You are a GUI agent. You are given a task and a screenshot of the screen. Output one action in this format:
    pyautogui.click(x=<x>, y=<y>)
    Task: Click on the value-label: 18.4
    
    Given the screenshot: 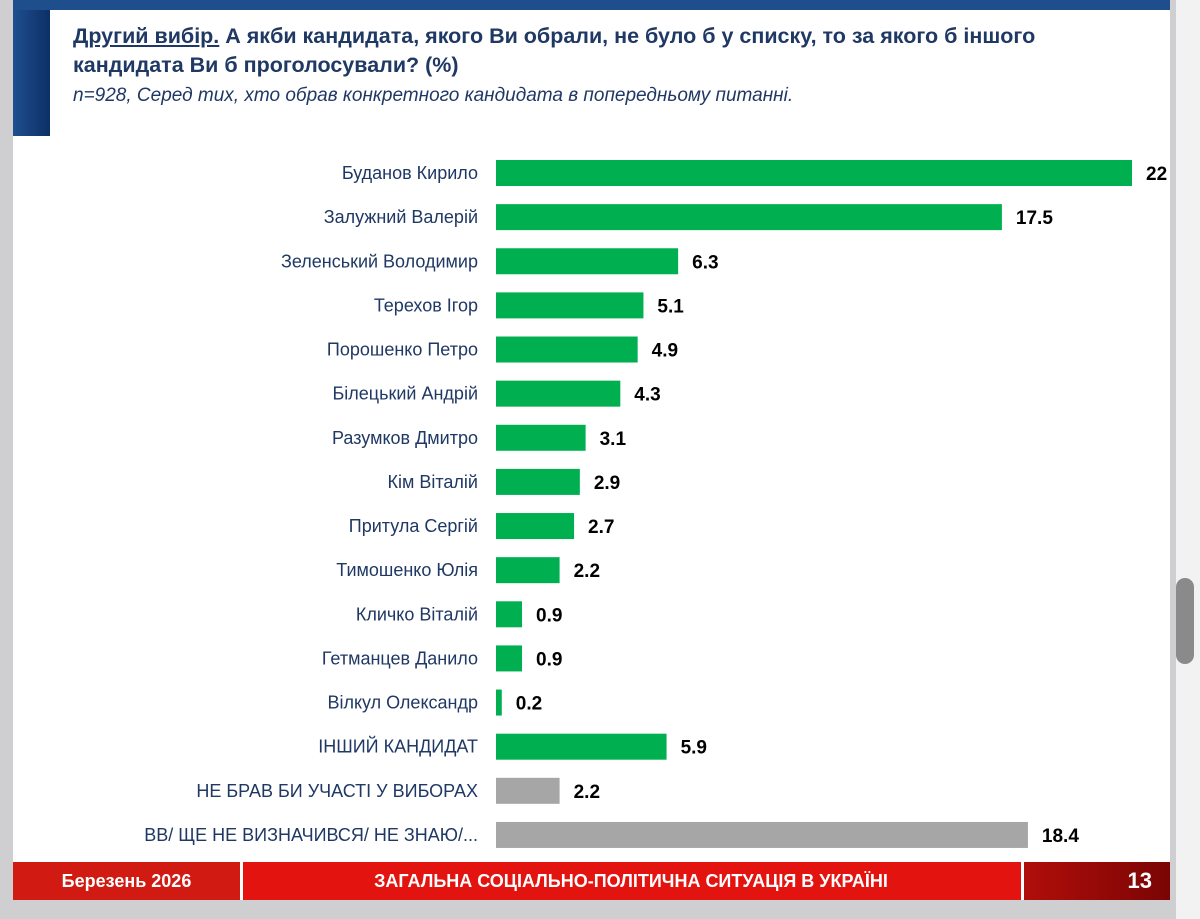 What is the action you would take?
    pyautogui.click(x=1060, y=836)
    